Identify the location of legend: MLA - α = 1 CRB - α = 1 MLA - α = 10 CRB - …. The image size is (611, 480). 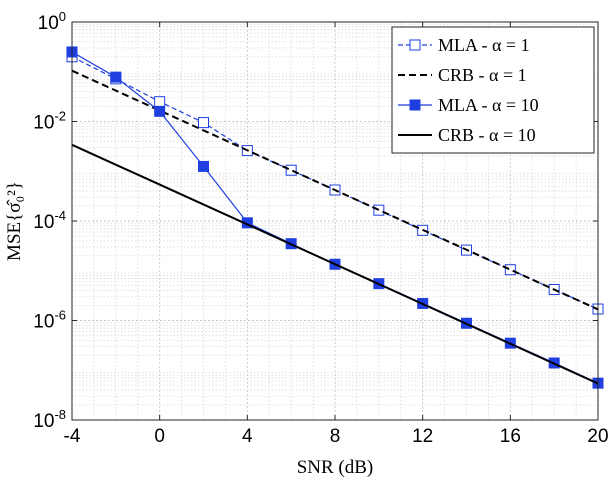
(493, 90).